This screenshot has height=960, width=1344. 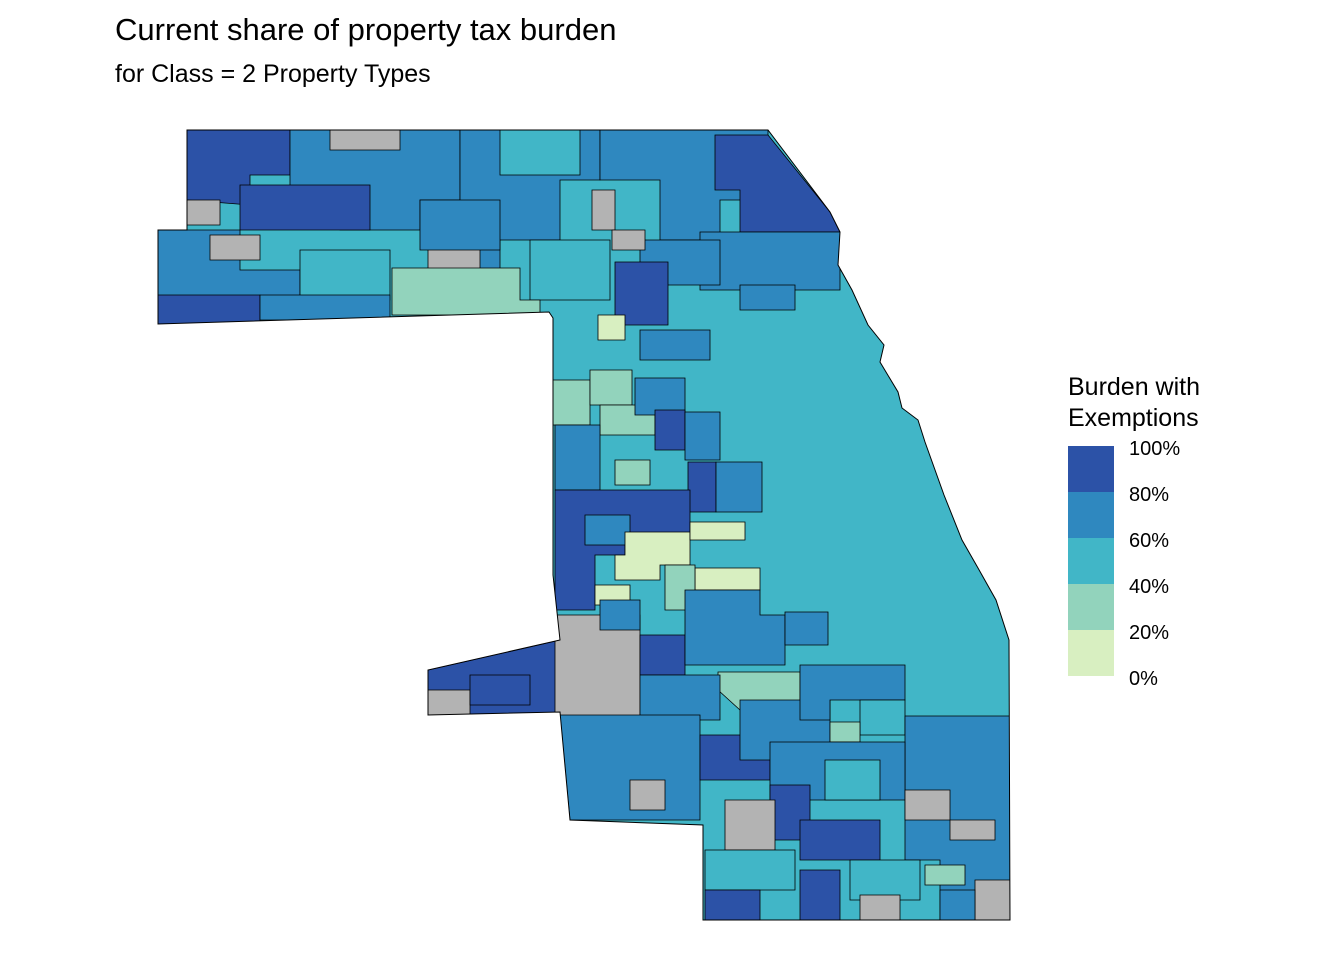 I want to click on legend-tick-80: 80%, so click(x=1149, y=495).